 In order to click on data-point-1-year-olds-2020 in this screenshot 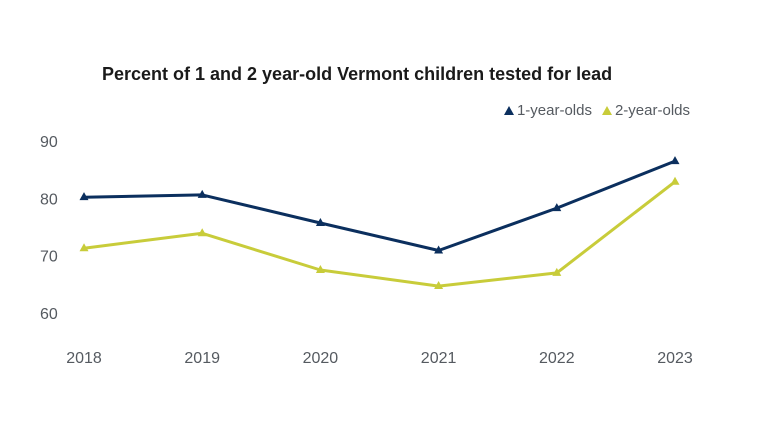, I will do `click(320, 221)`.